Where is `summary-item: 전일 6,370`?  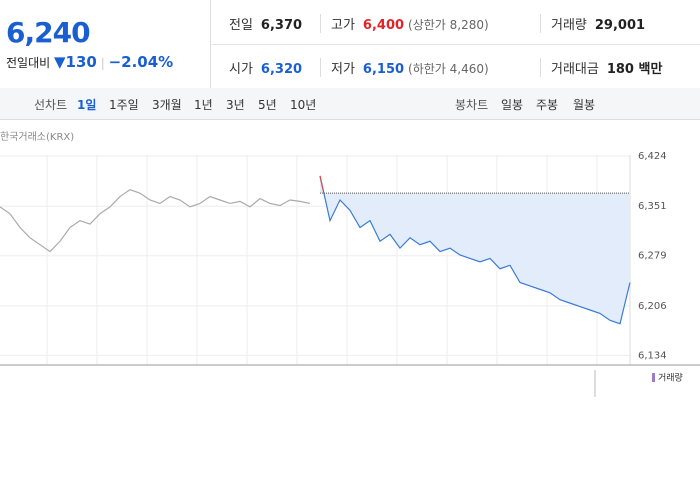 summary-item: 전일 6,370 is located at coordinates (265, 23).